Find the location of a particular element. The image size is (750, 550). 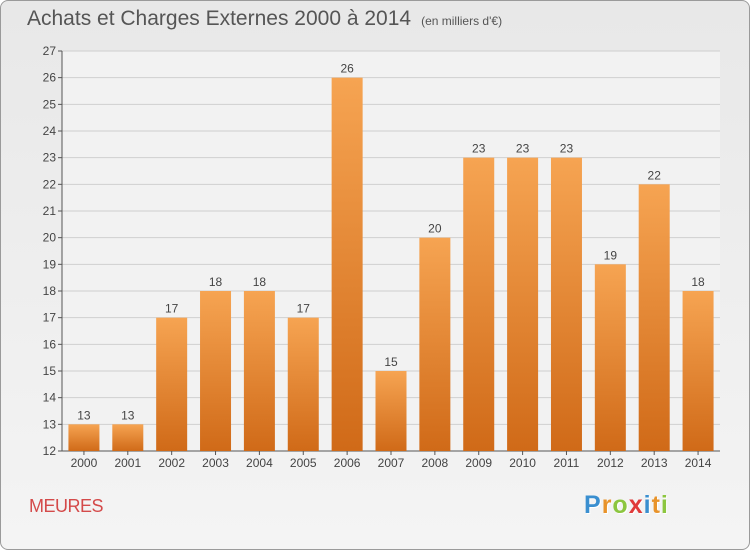

x-tick-label: 2010 is located at coordinates (522, 463).